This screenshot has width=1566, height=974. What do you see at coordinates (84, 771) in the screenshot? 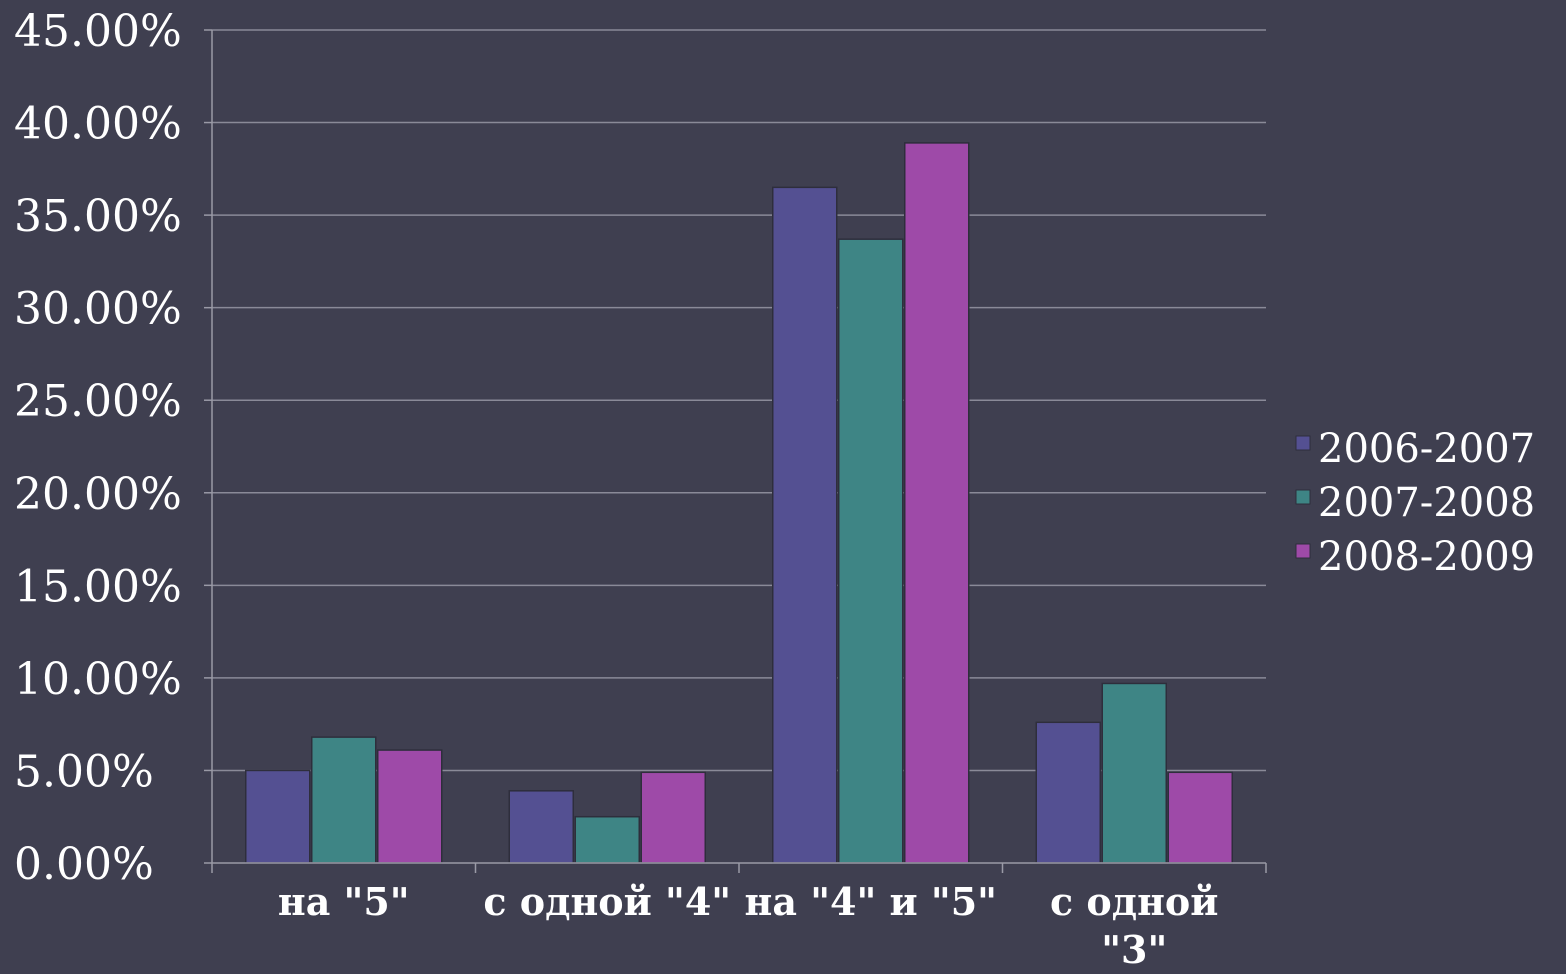
I see `y-tick-label: 5.00%` at bounding box center [84, 771].